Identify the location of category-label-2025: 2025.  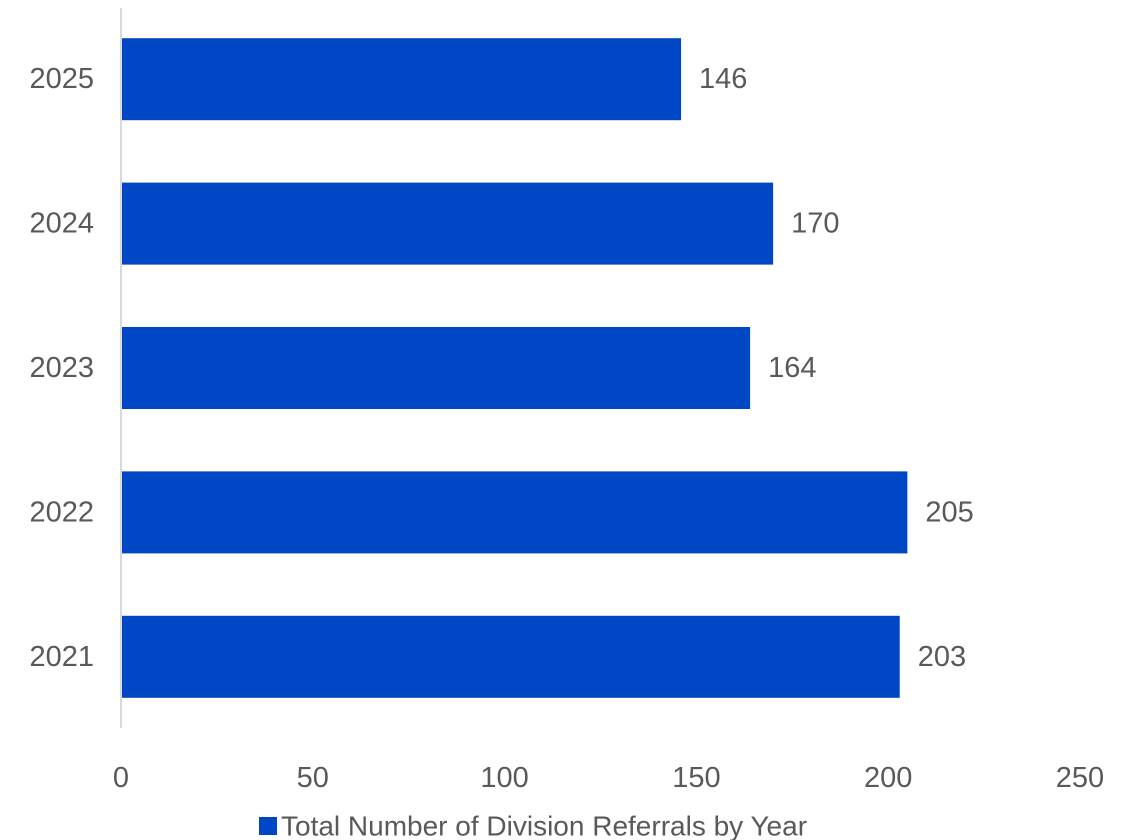
(61, 79).